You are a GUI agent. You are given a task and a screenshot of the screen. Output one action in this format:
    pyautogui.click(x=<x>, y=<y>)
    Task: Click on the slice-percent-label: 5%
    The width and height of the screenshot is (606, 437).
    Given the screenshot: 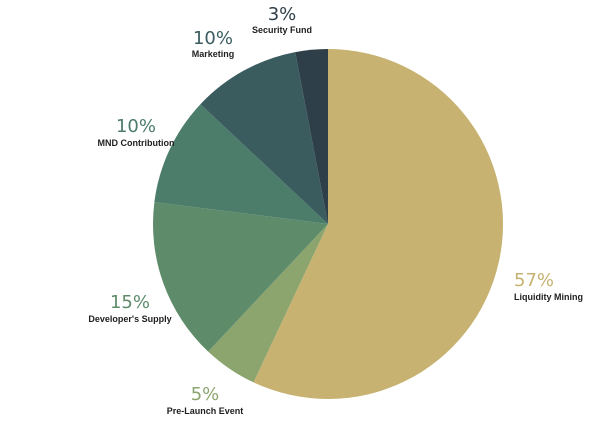 What is the action you would take?
    pyautogui.click(x=205, y=394)
    